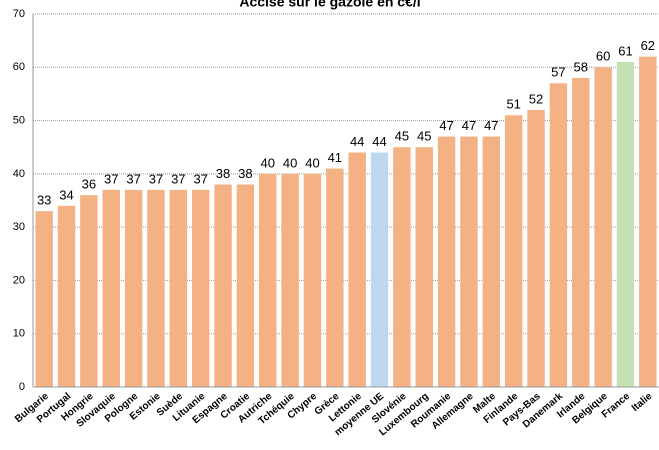 The width and height of the screenshot is (659, 450). What do you see at coordinates (329, 5) in the screenshot?
I see `chart-title: Accise sur le gazole en c€/l` at bounding box center [329, 5].